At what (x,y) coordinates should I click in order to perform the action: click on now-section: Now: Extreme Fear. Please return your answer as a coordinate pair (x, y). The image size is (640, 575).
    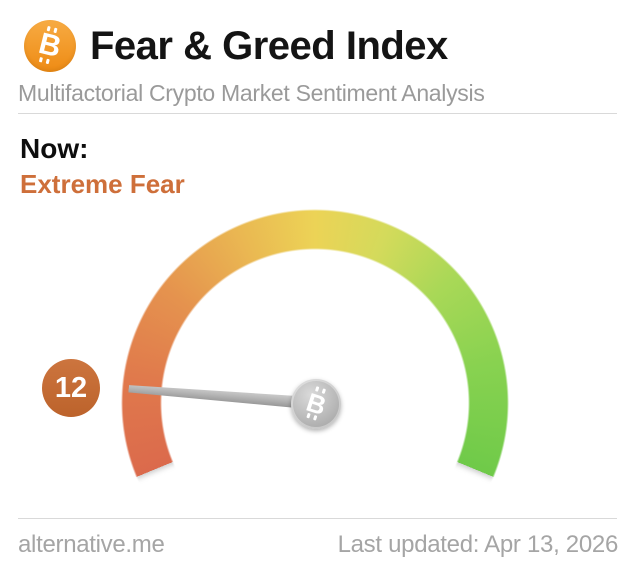
    Looking at the image, I should click on (102, 166).